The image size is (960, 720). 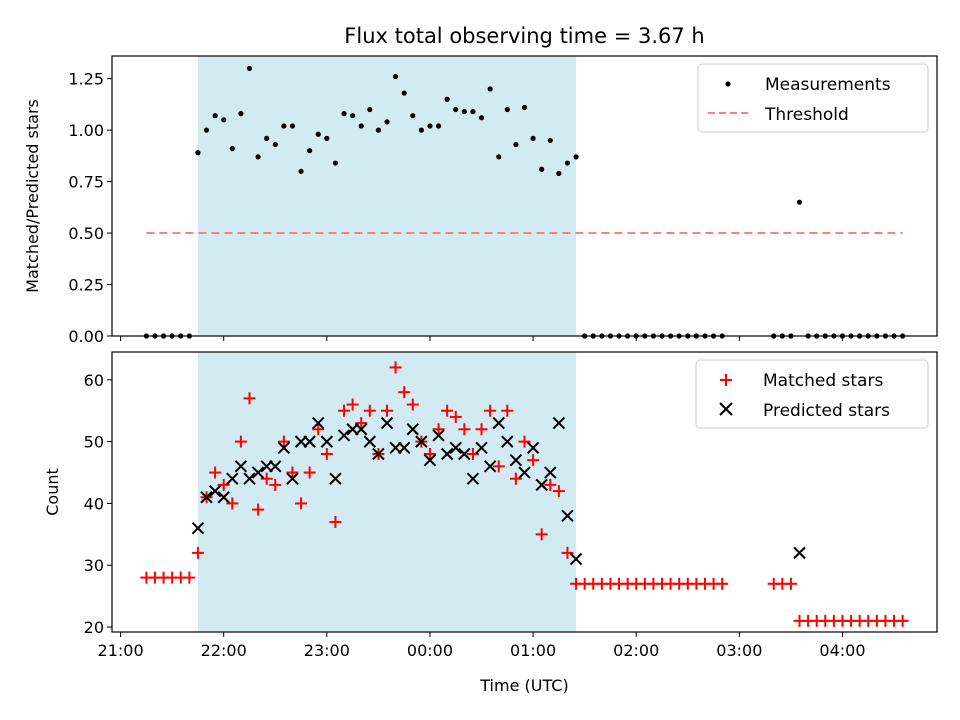 I want to click on legend-matched-marker, so click(x=726, y=380).